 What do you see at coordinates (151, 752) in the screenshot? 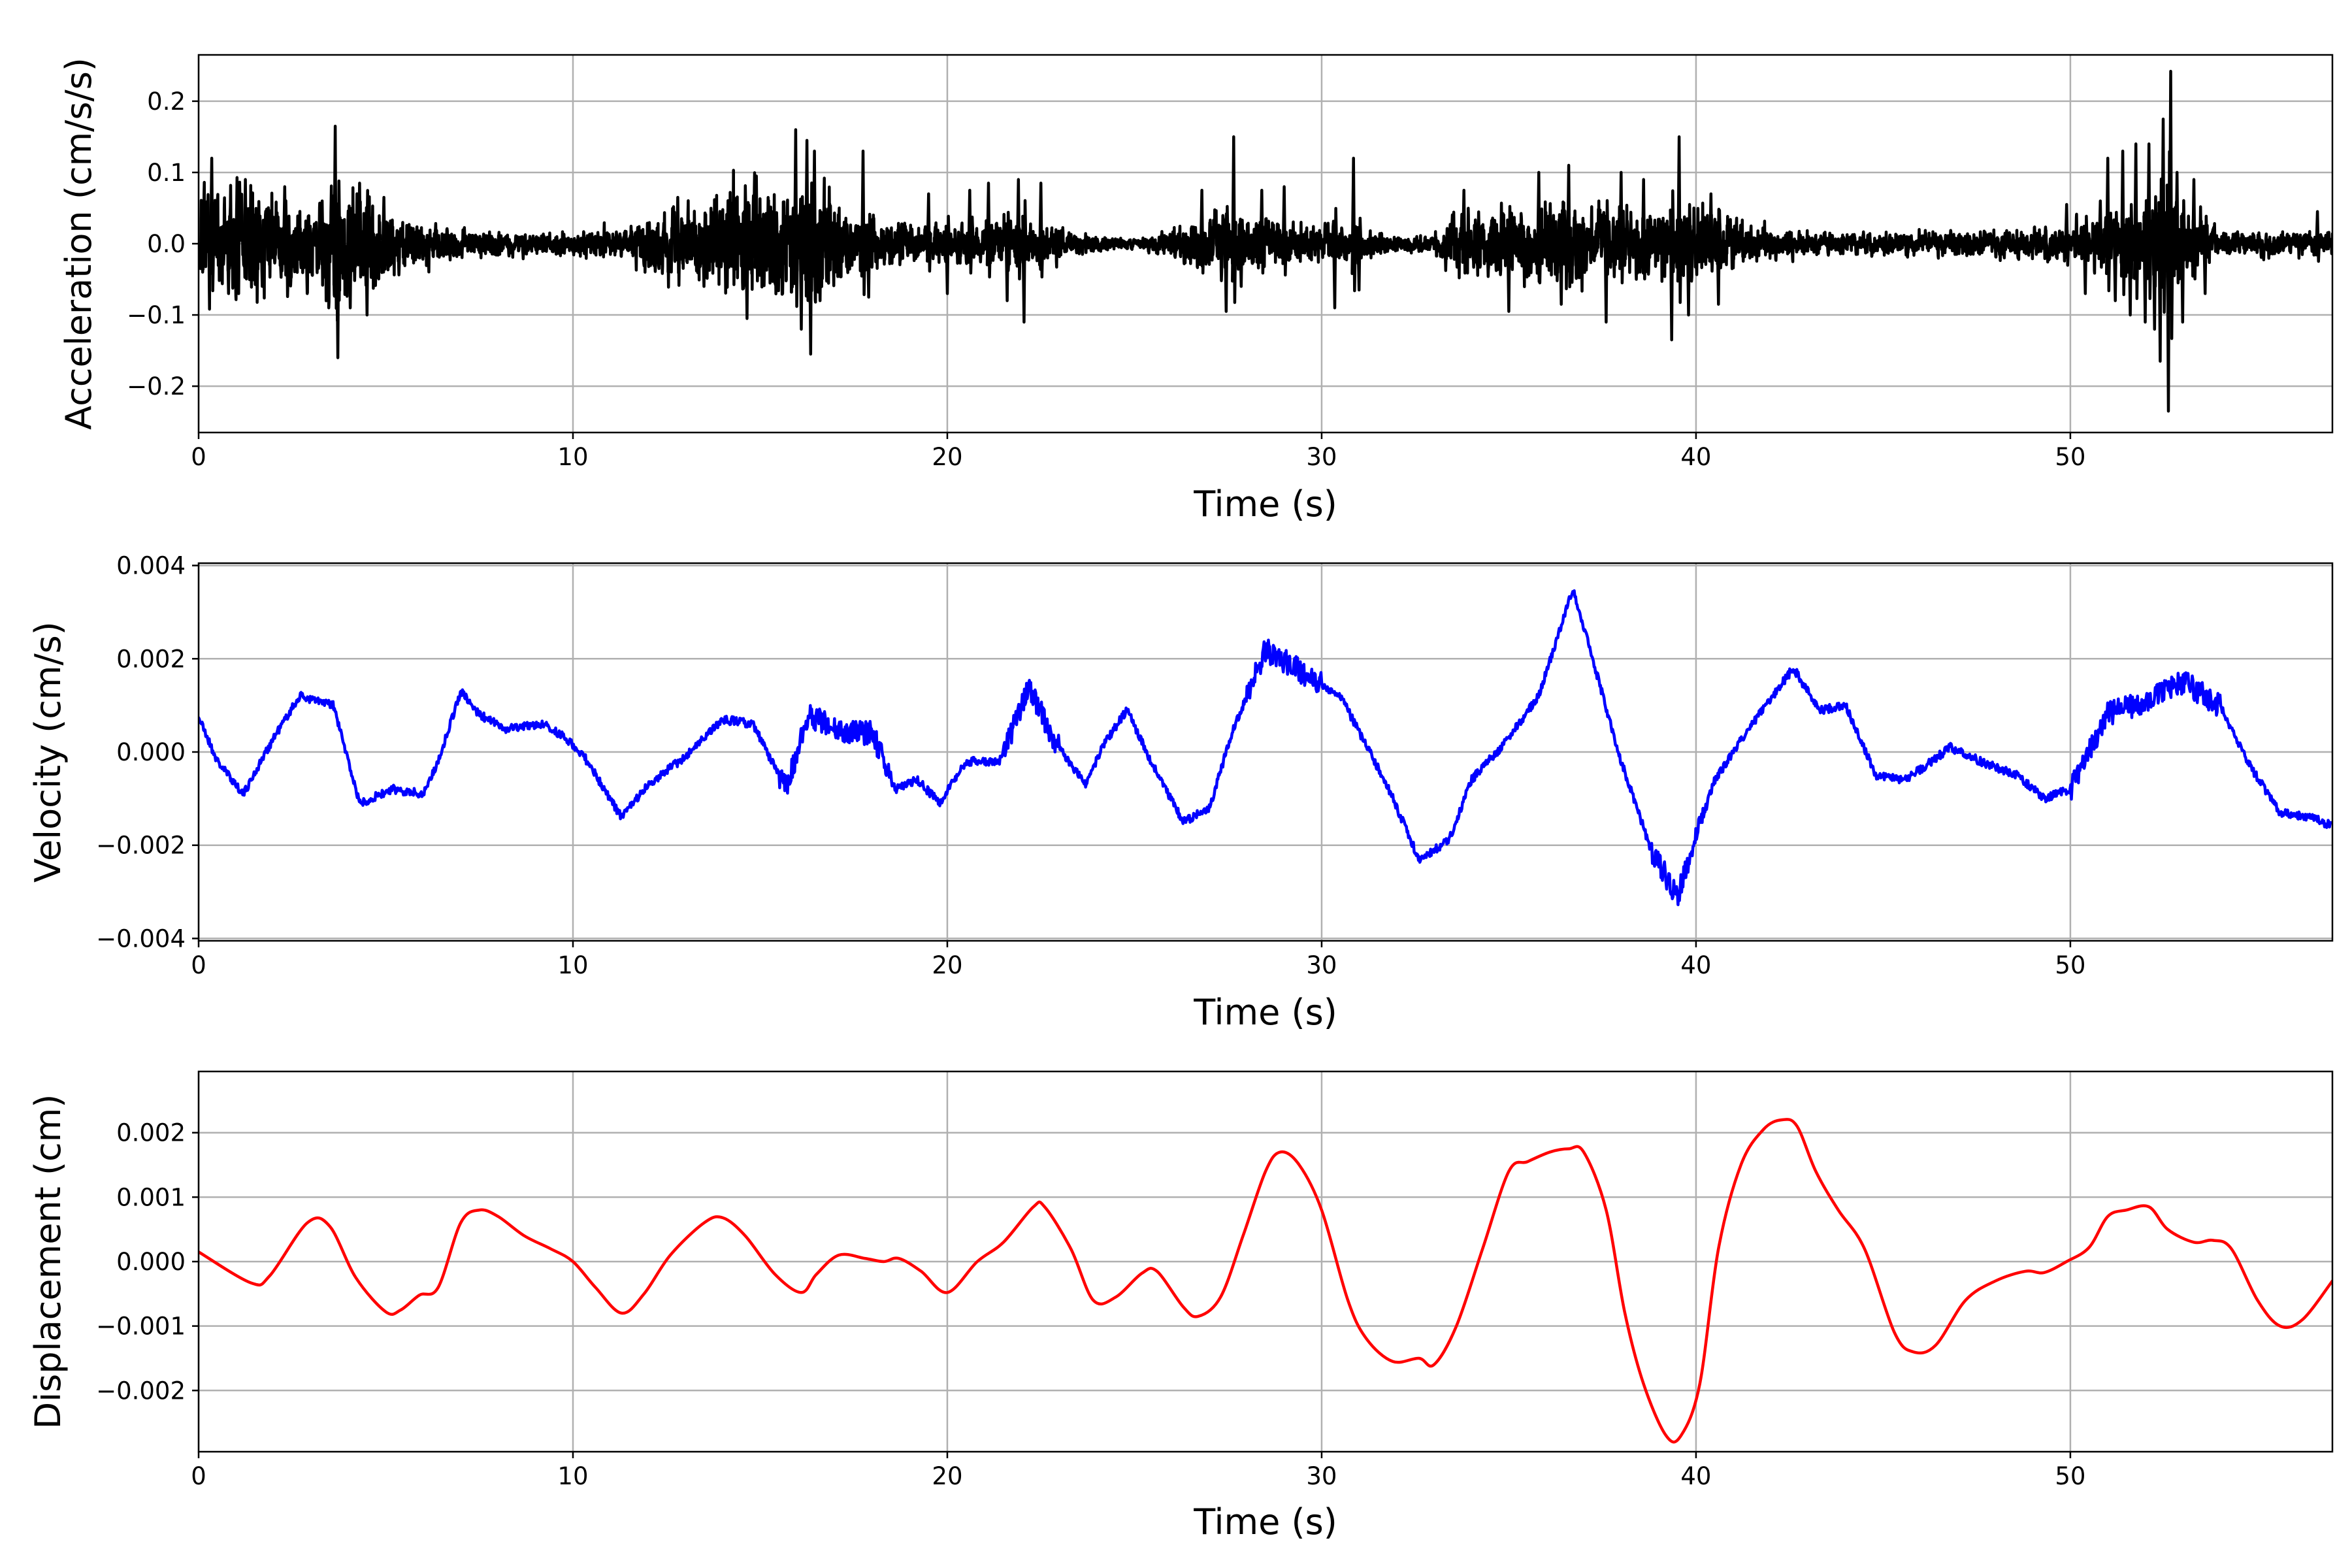
I see `velocity-y-tick-label: 0.000` at bounding box center [151, 752].